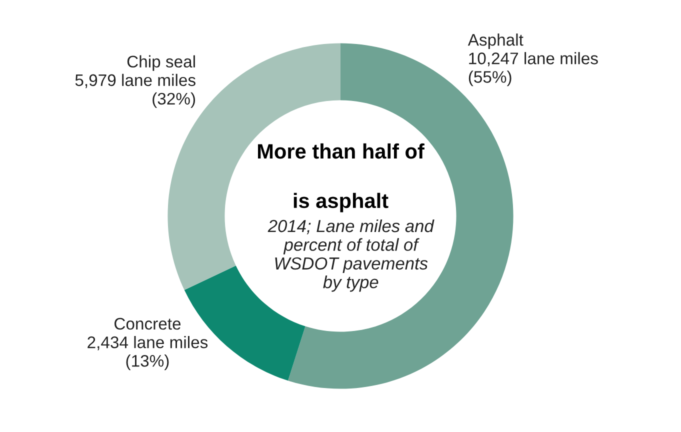  Describe the element at coordinates (147, 324) in the screenshot. I see `slice-label: Concrete` at that location.